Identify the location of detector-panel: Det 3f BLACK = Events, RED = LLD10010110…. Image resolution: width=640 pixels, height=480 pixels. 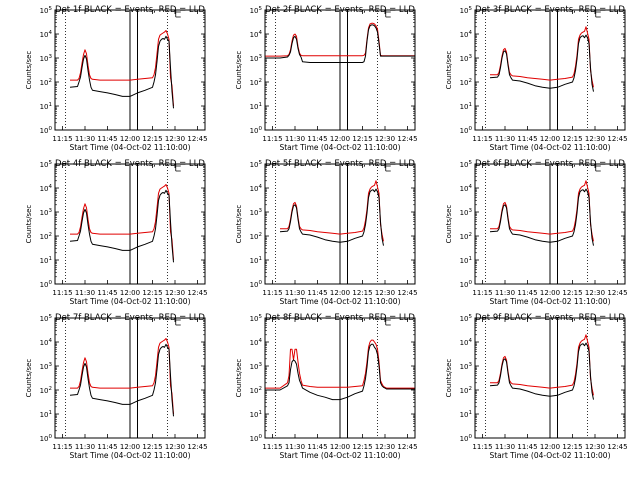
(536, 78).